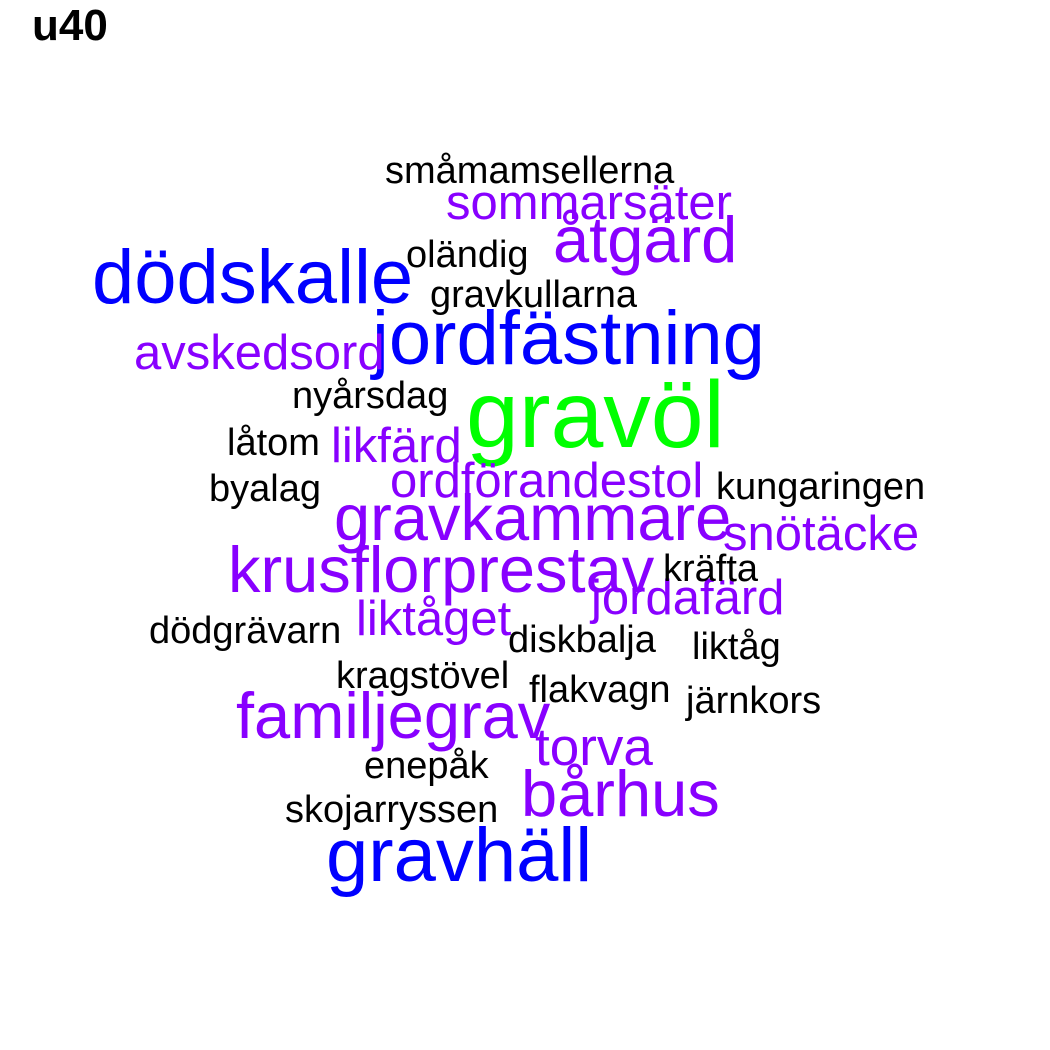  What do you see at coordinates (427, 766) in the screenshot?
I see `word-32: enepåk` at bounding box center [427, 766].